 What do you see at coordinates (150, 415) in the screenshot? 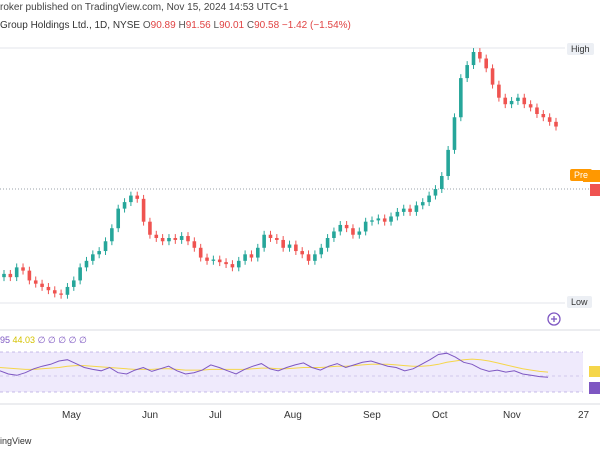
I see `axis-label-jun: Jun` at bounding box center [150, 415].